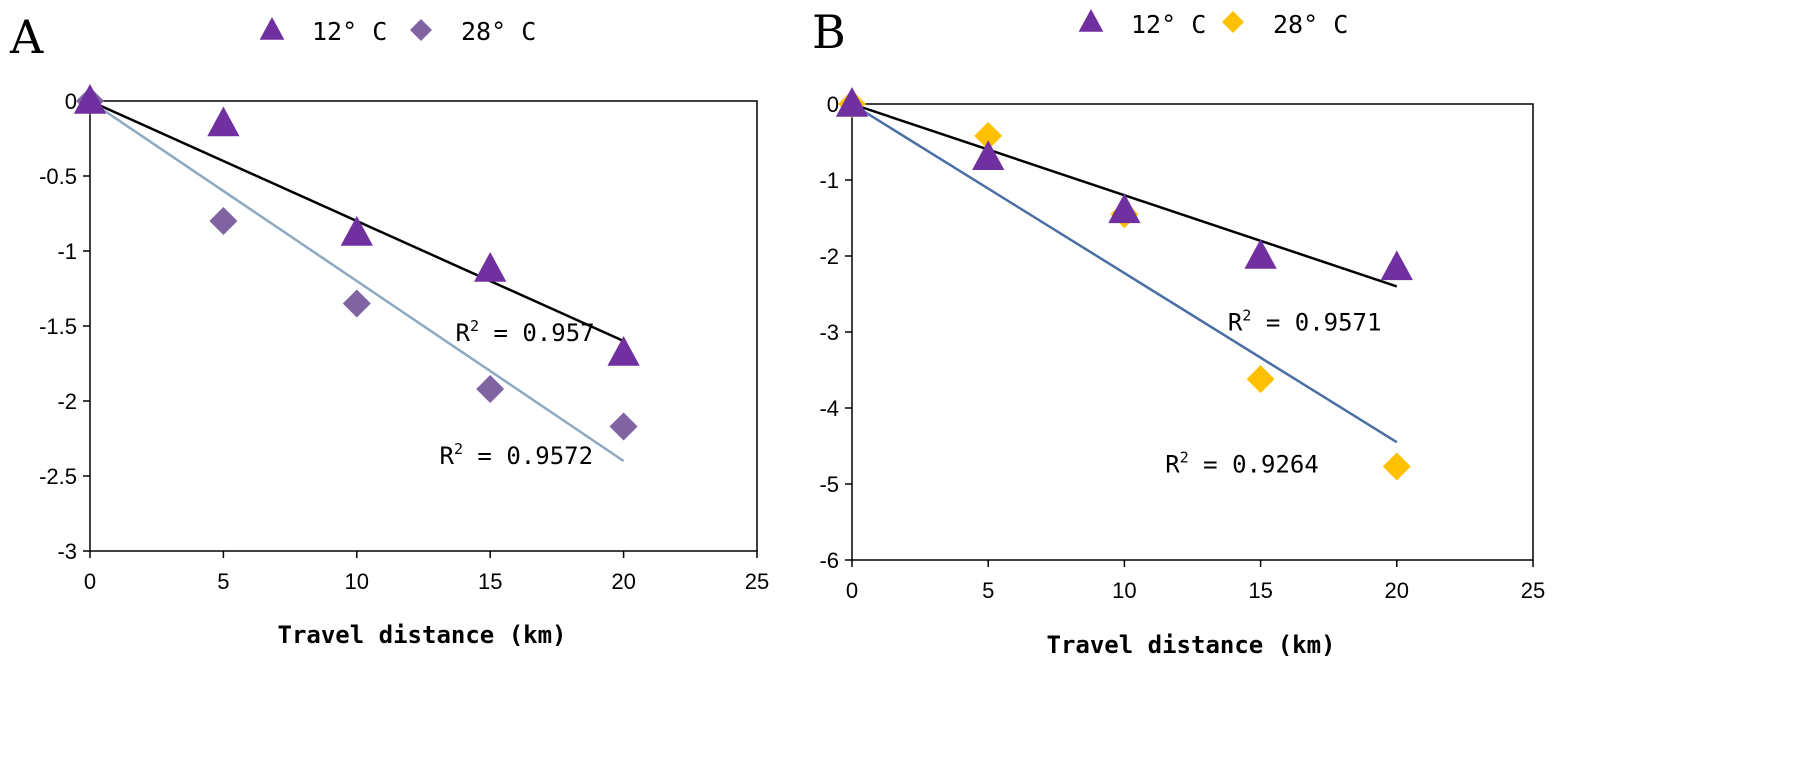 This screenshot has width=1803, height=758. Describe the element at coordinates (829, 560) in the screenshot. I see `y-tick-label: -6` at that location.